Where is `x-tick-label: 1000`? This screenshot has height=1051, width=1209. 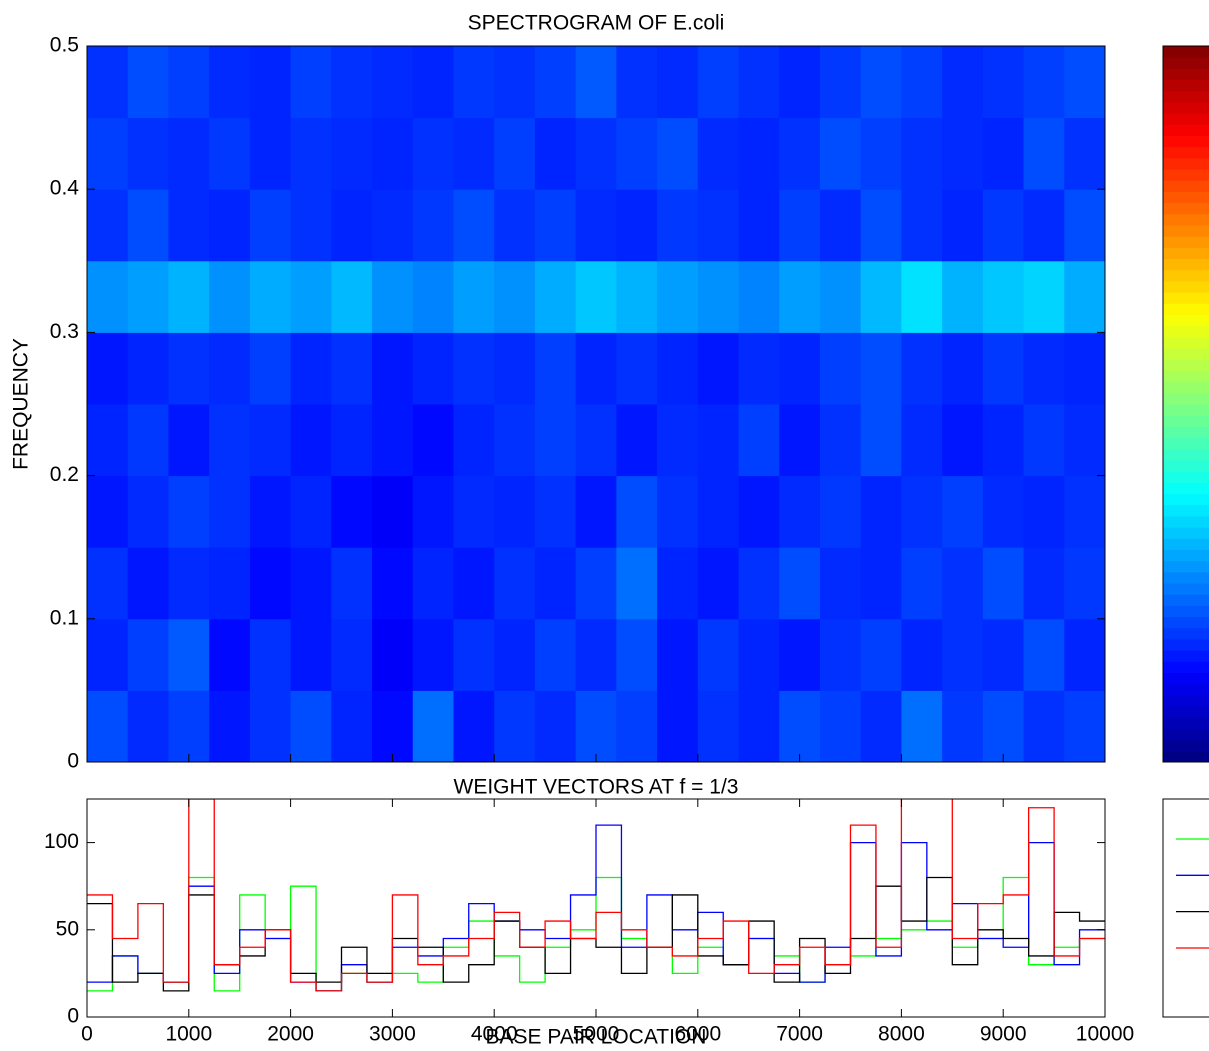 x-tick-label: 1000 is located at coordinates (188, 1034).